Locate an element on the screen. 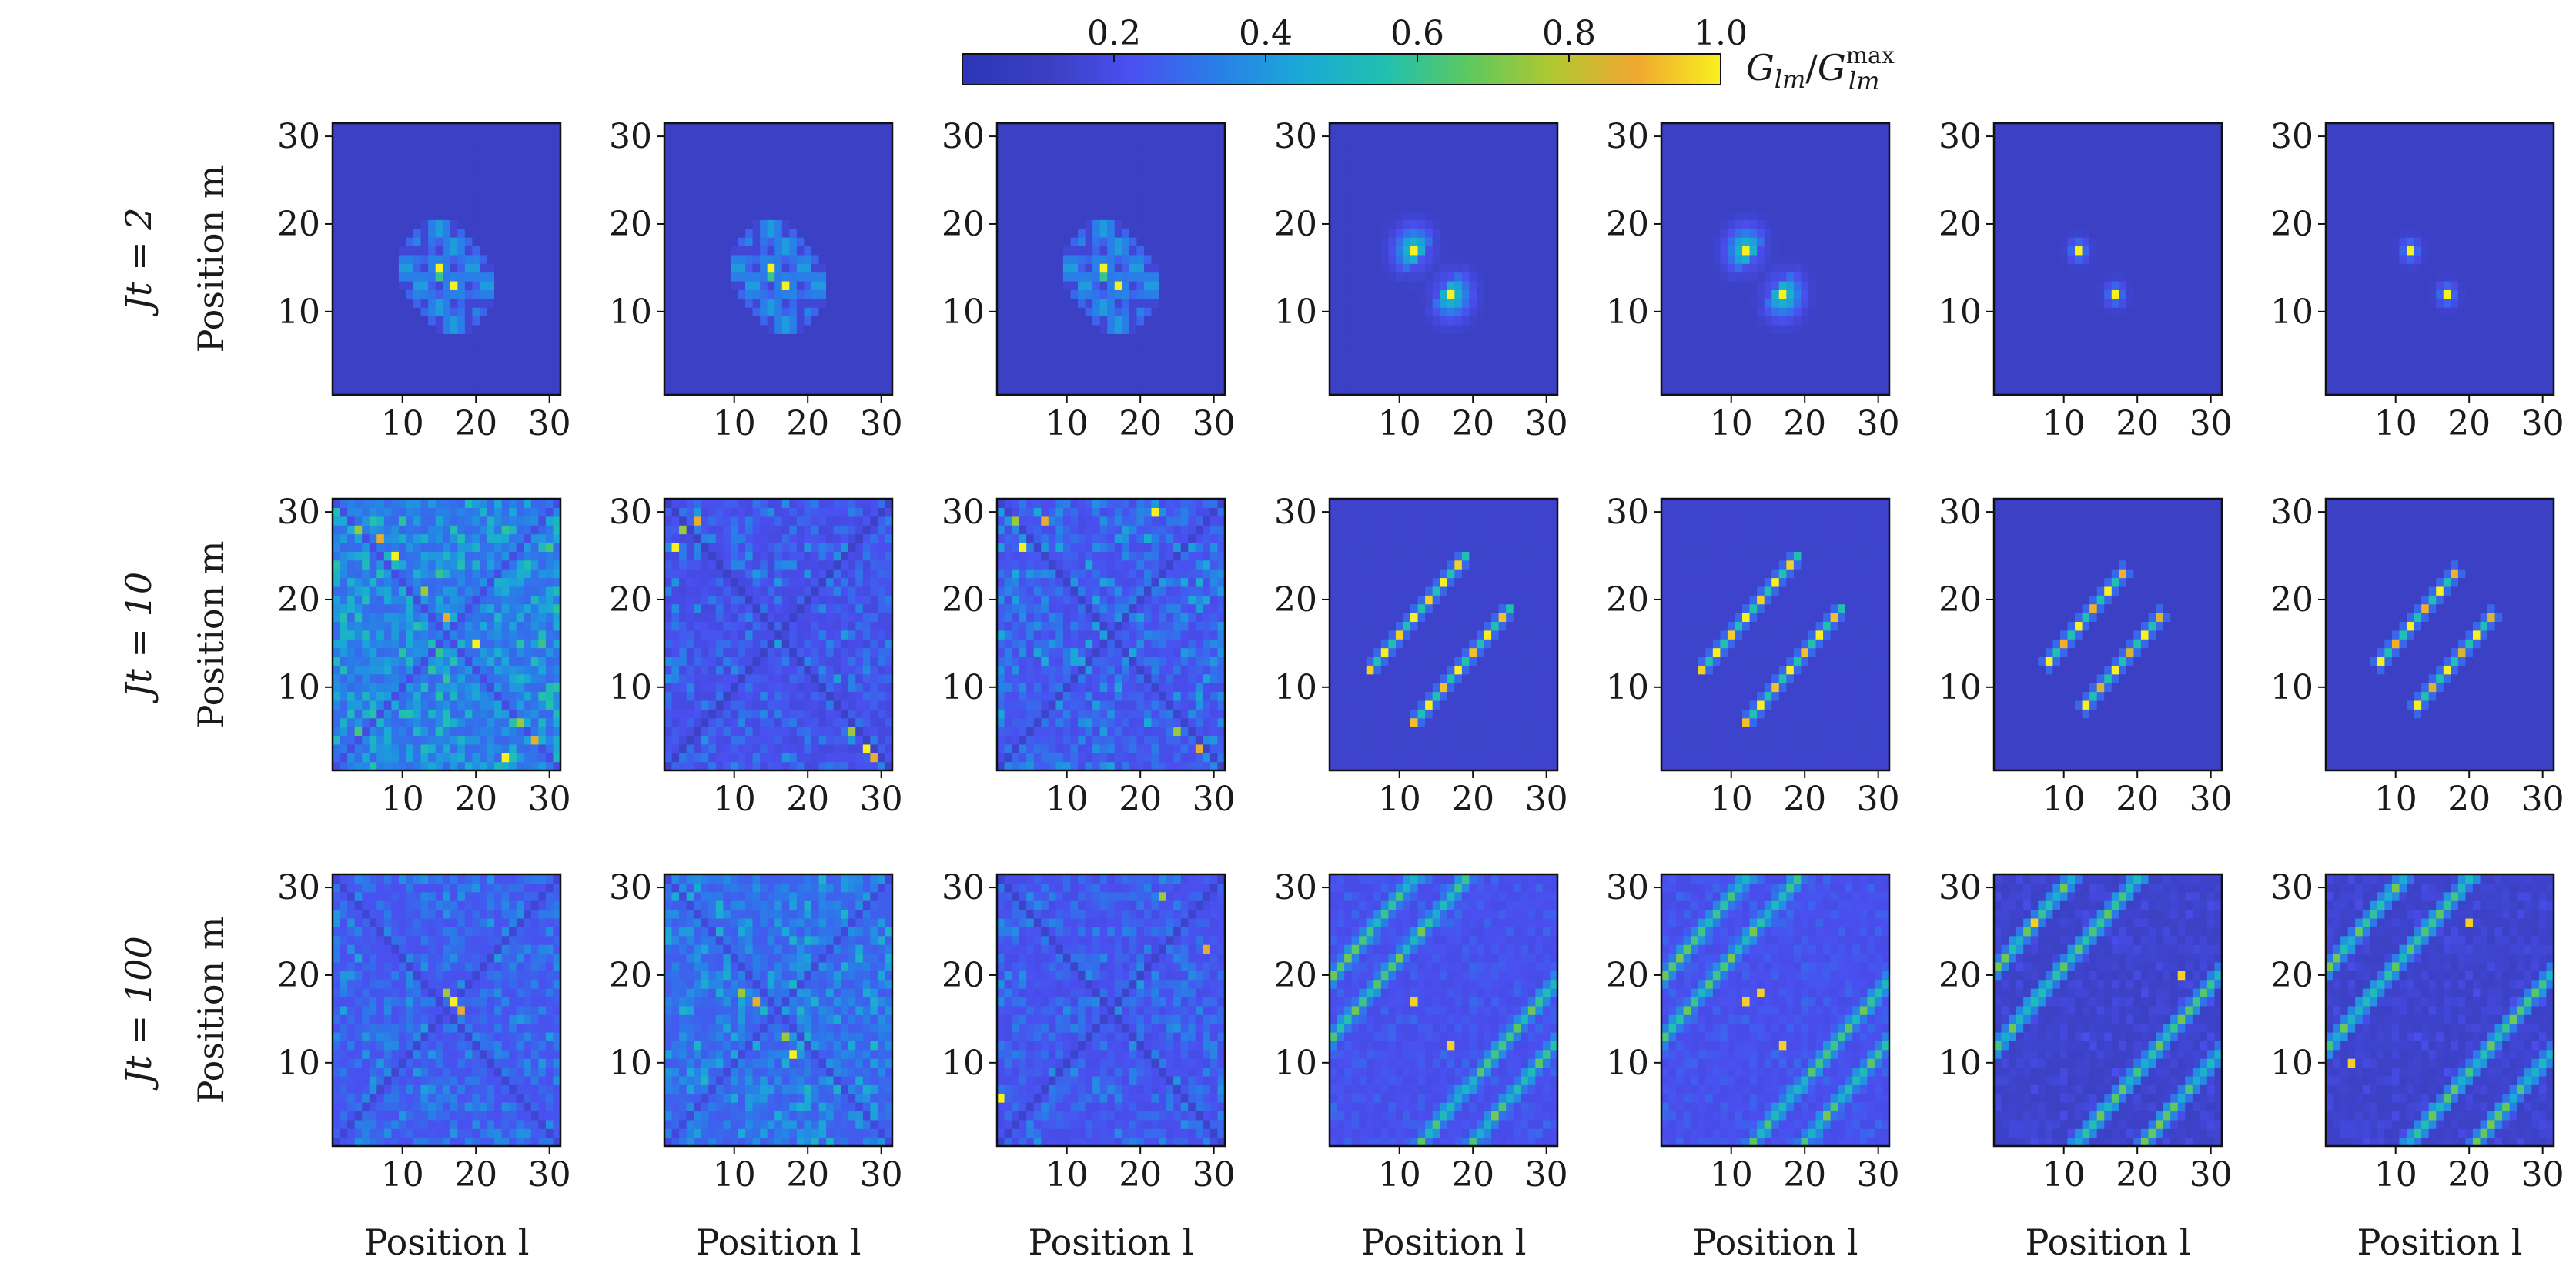 This screenshot has height=1273, width=2576. heatmap-cells is located at coordinates (447, 259).